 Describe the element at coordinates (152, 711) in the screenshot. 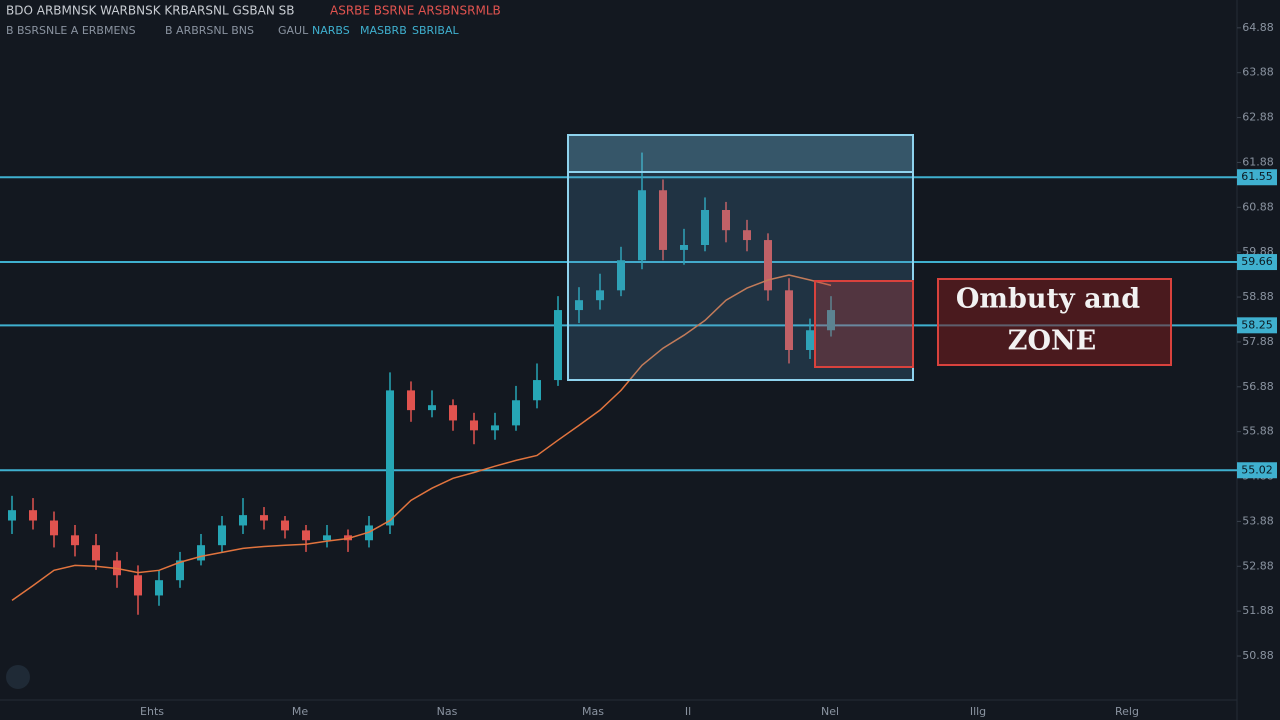

I see `x-tick-label: Ehts` at that location.